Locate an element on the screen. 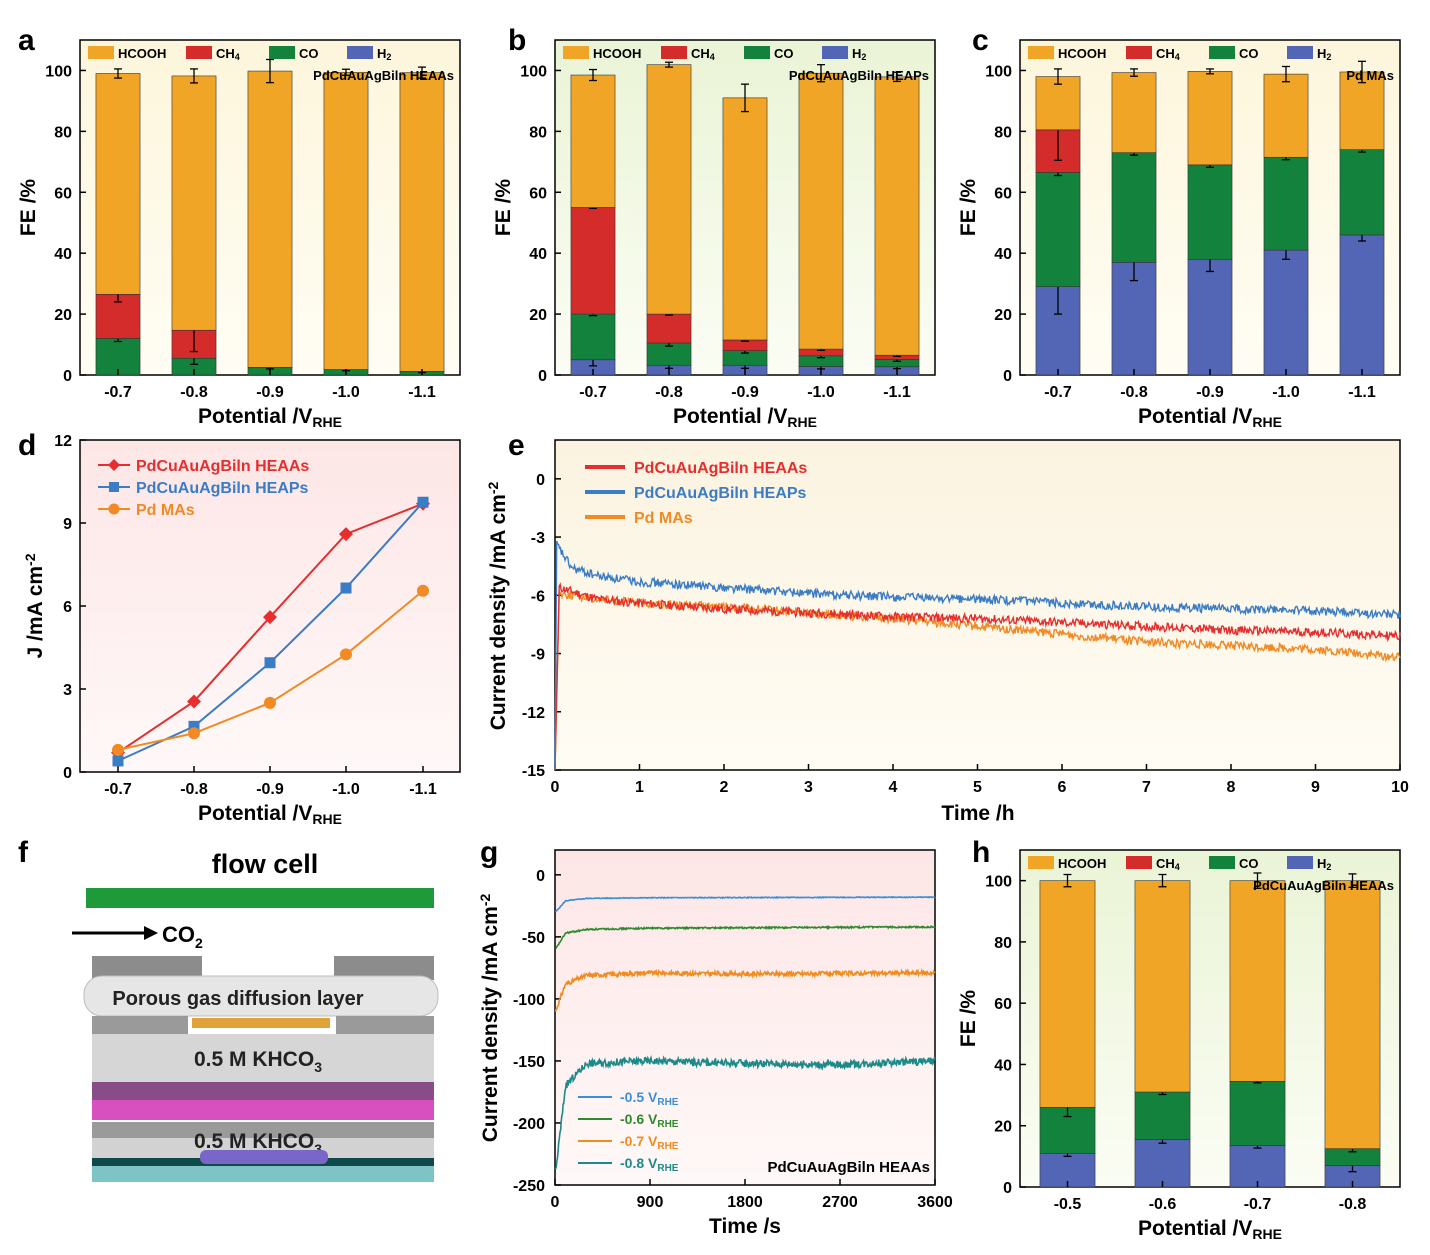  panel-title: PdCuAuAgBiln HEAAs is located at coordinates (1323, 885).